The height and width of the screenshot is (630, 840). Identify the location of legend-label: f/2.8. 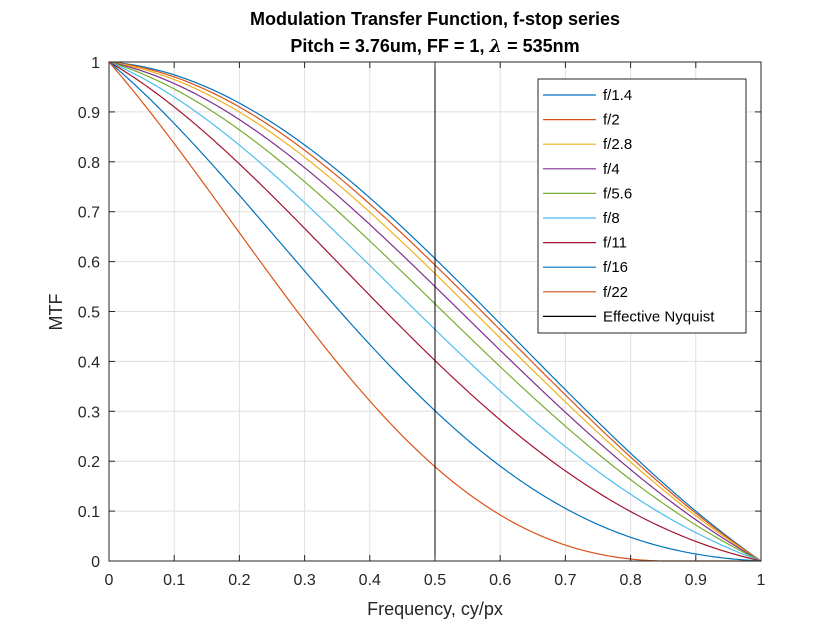
(617, 144).